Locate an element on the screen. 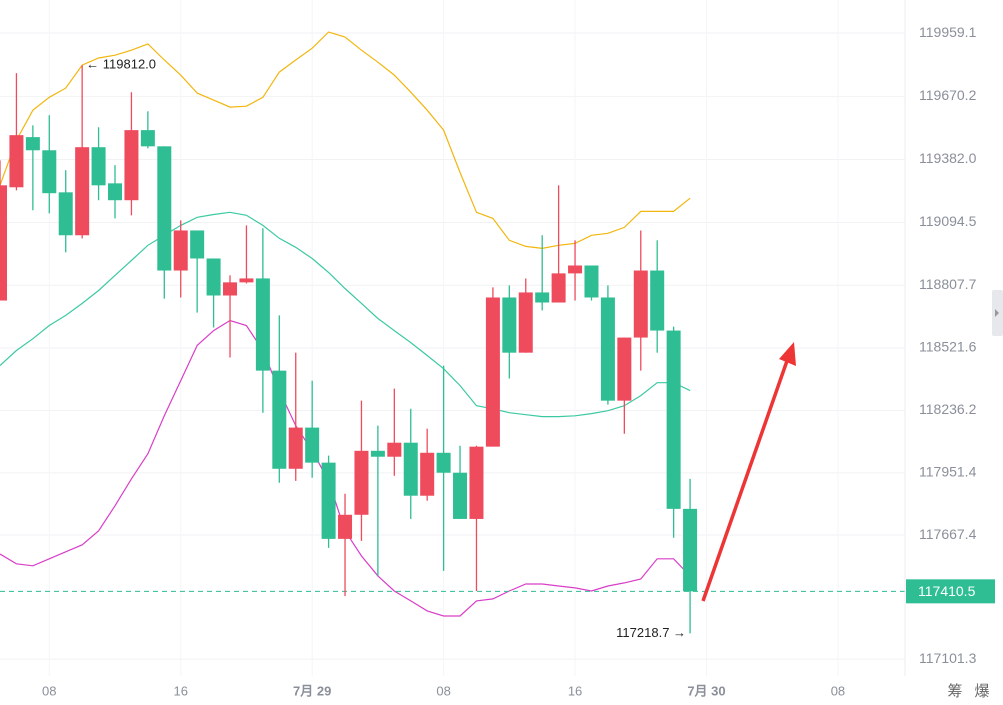  current-price-tag is located at coordinates (950, 591).